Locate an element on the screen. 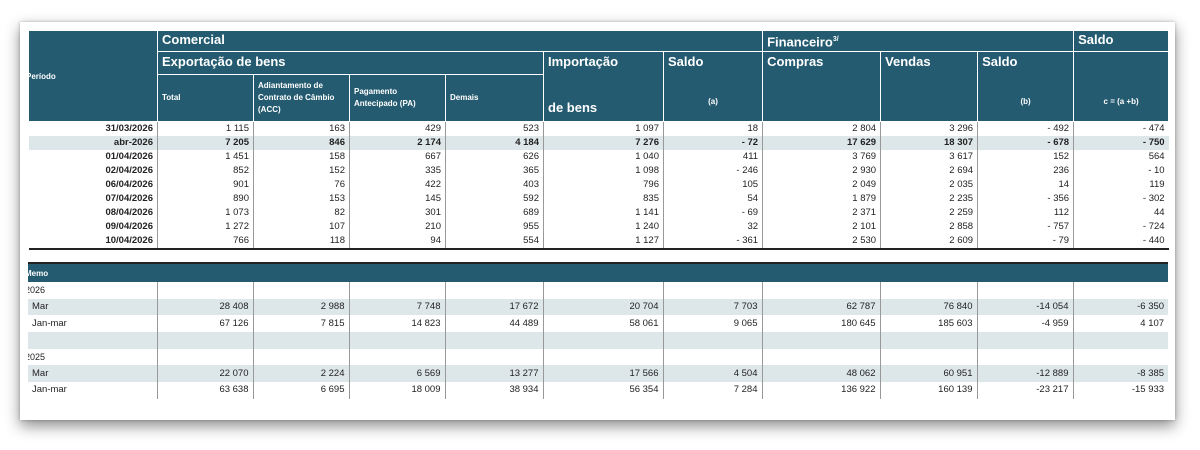  row-period: 07/04/2026 is located at coordinates (129, 199).